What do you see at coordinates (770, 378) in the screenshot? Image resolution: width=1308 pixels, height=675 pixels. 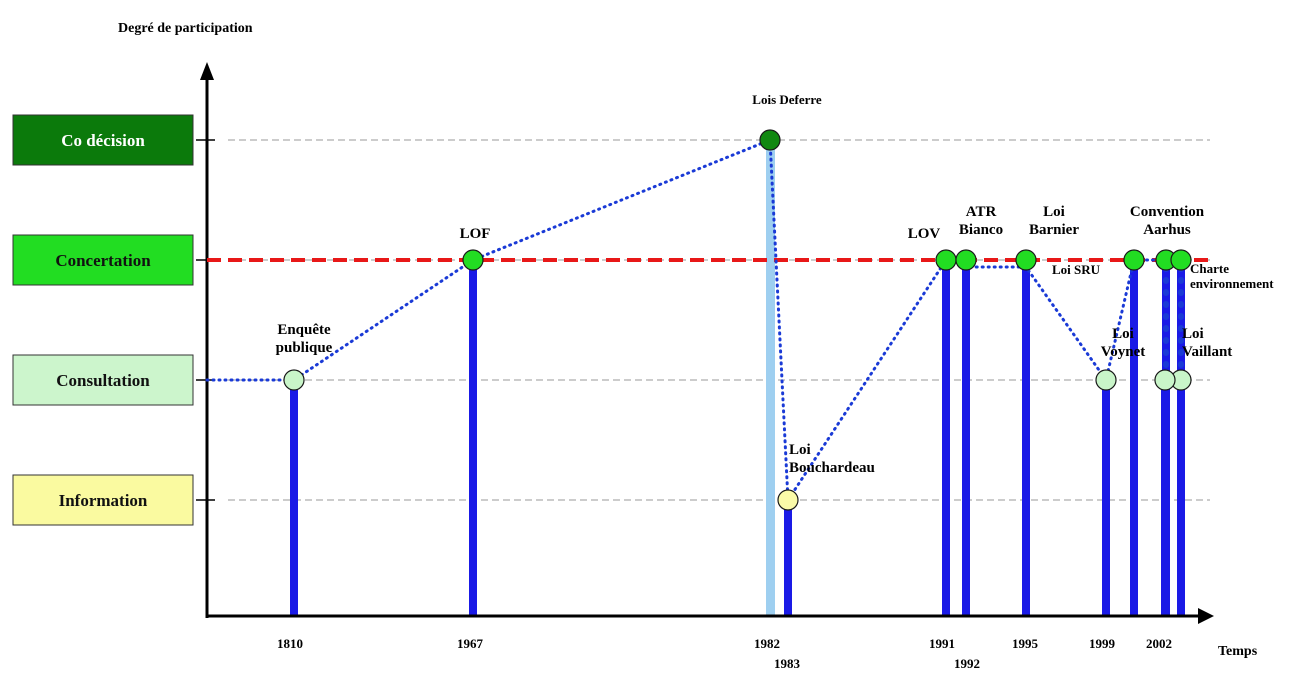 I see `bar-lois-deferre` at bounding box center [770, 378].